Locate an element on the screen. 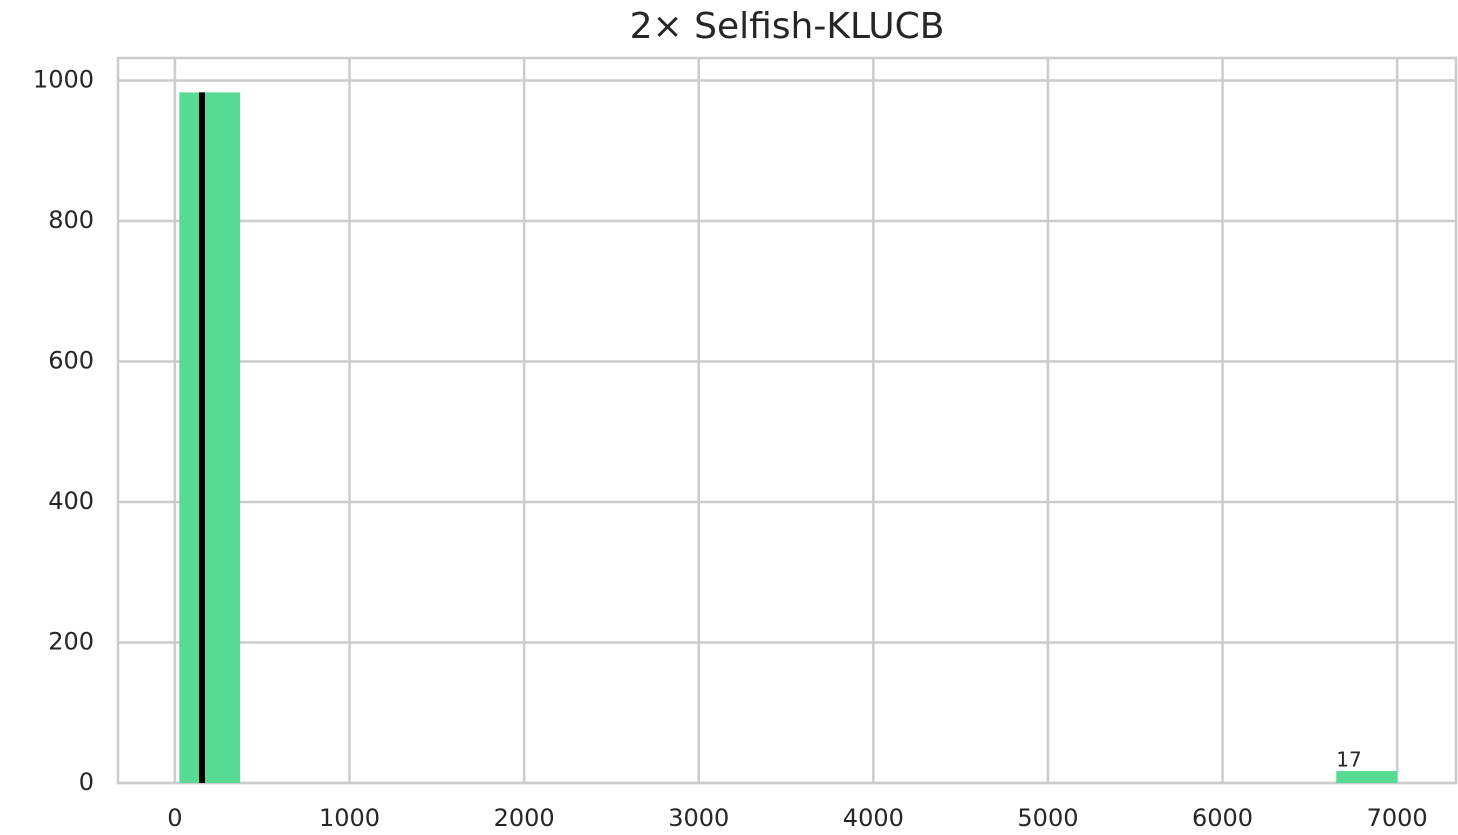 The image size is (1458, 835). y-tick-label: 1000 is located at coordinates (63, 79).